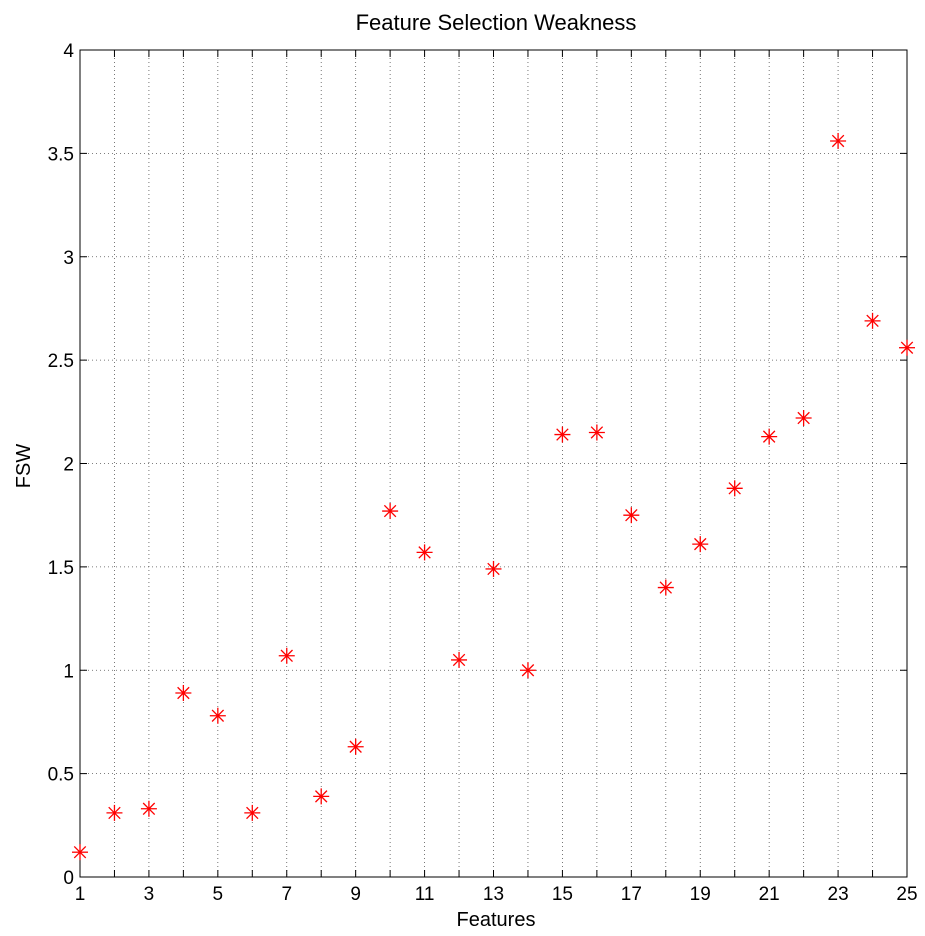  I want to click on x-tick-label: 15, so click(562, 894).